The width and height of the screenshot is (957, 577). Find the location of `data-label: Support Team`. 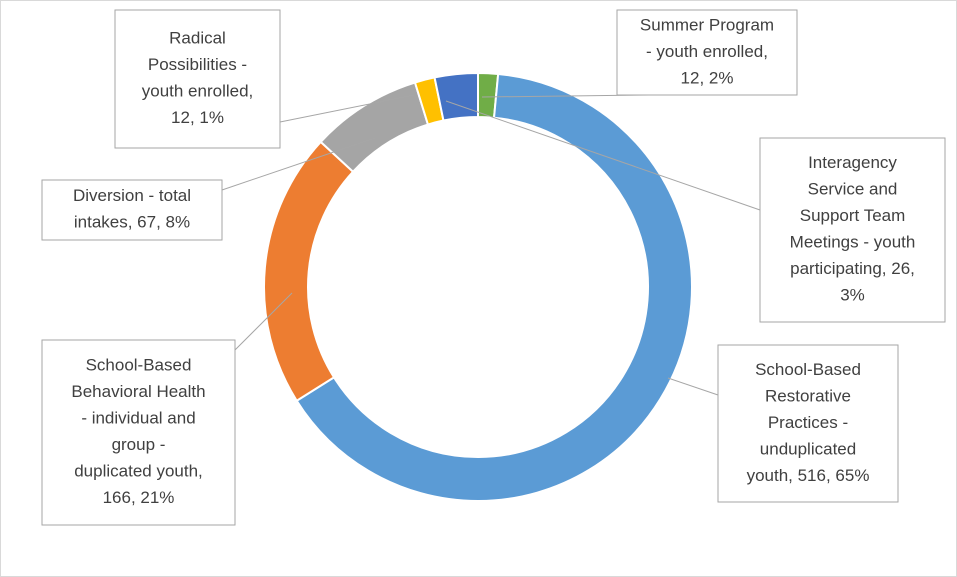

data-label: Support Team is located at coordinates (853, 215).